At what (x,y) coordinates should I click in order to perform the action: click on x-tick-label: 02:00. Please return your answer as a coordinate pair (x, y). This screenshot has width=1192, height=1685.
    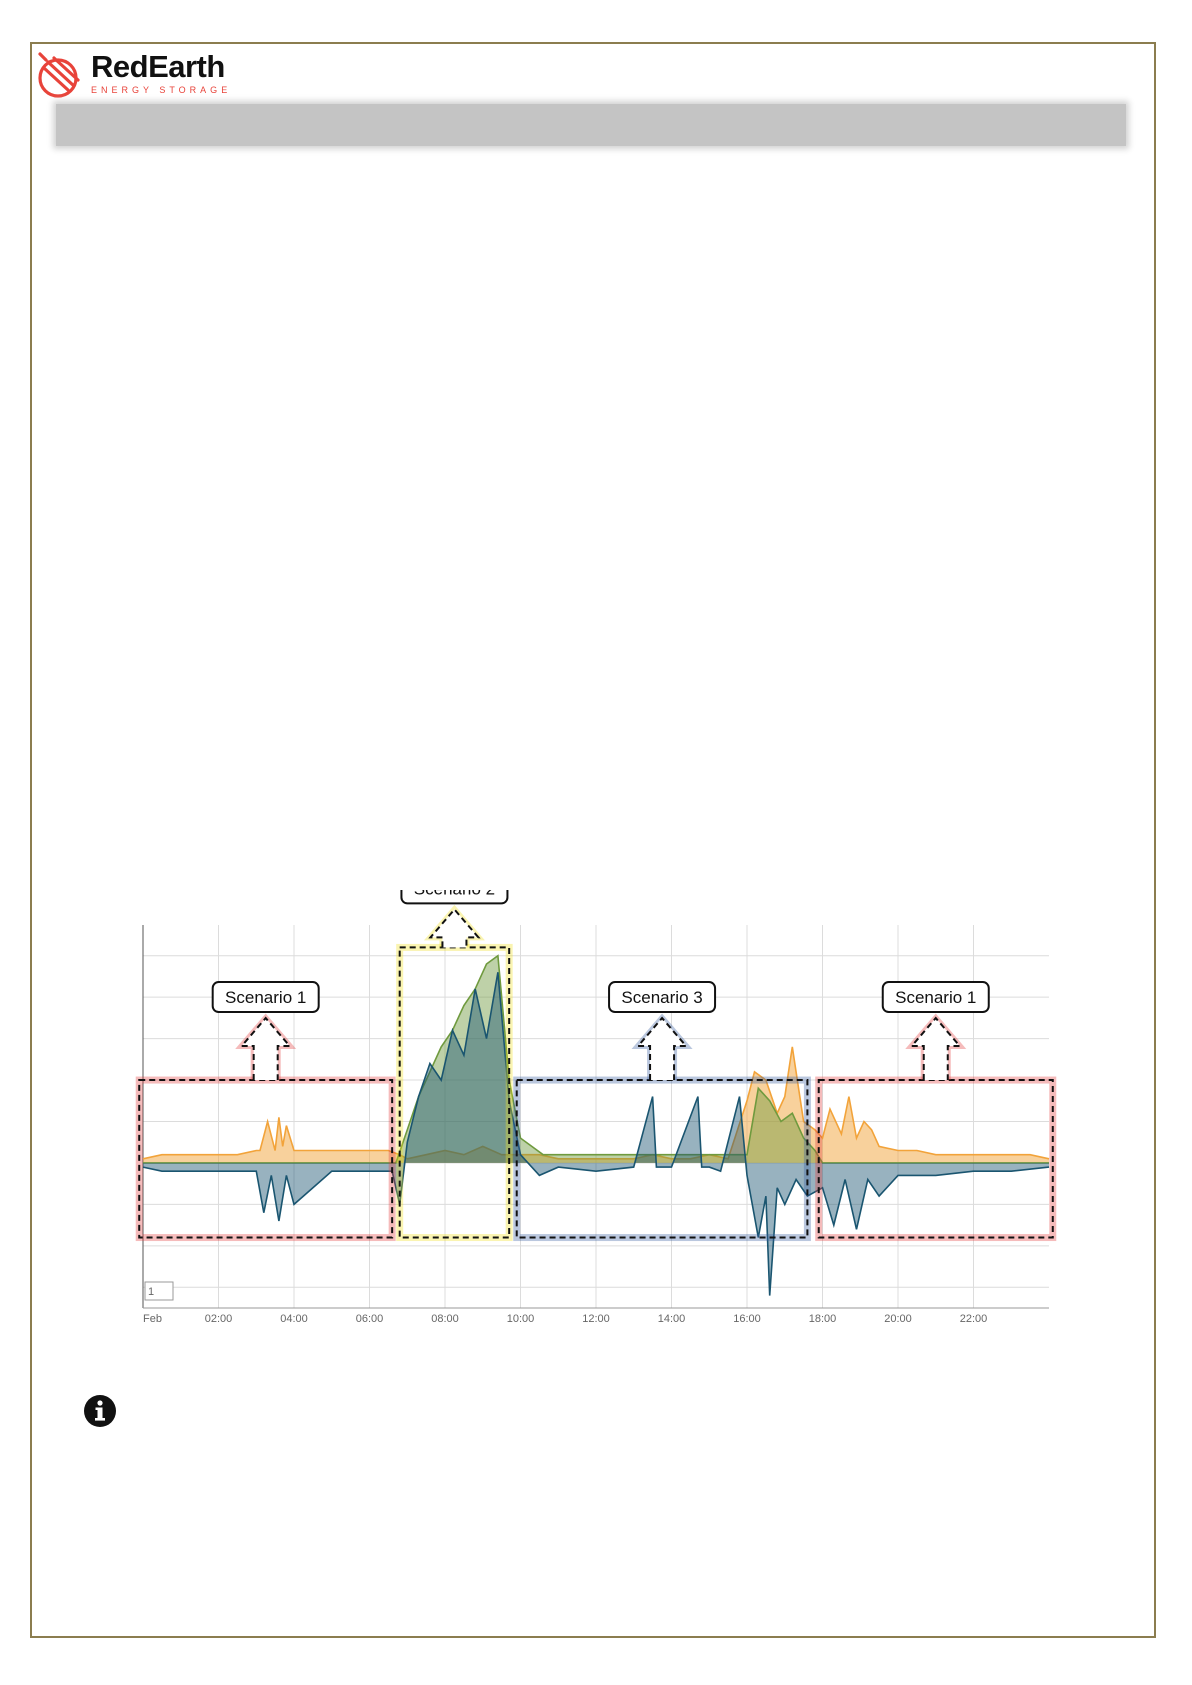
    Looking at the image, I should click on (219, 1319).